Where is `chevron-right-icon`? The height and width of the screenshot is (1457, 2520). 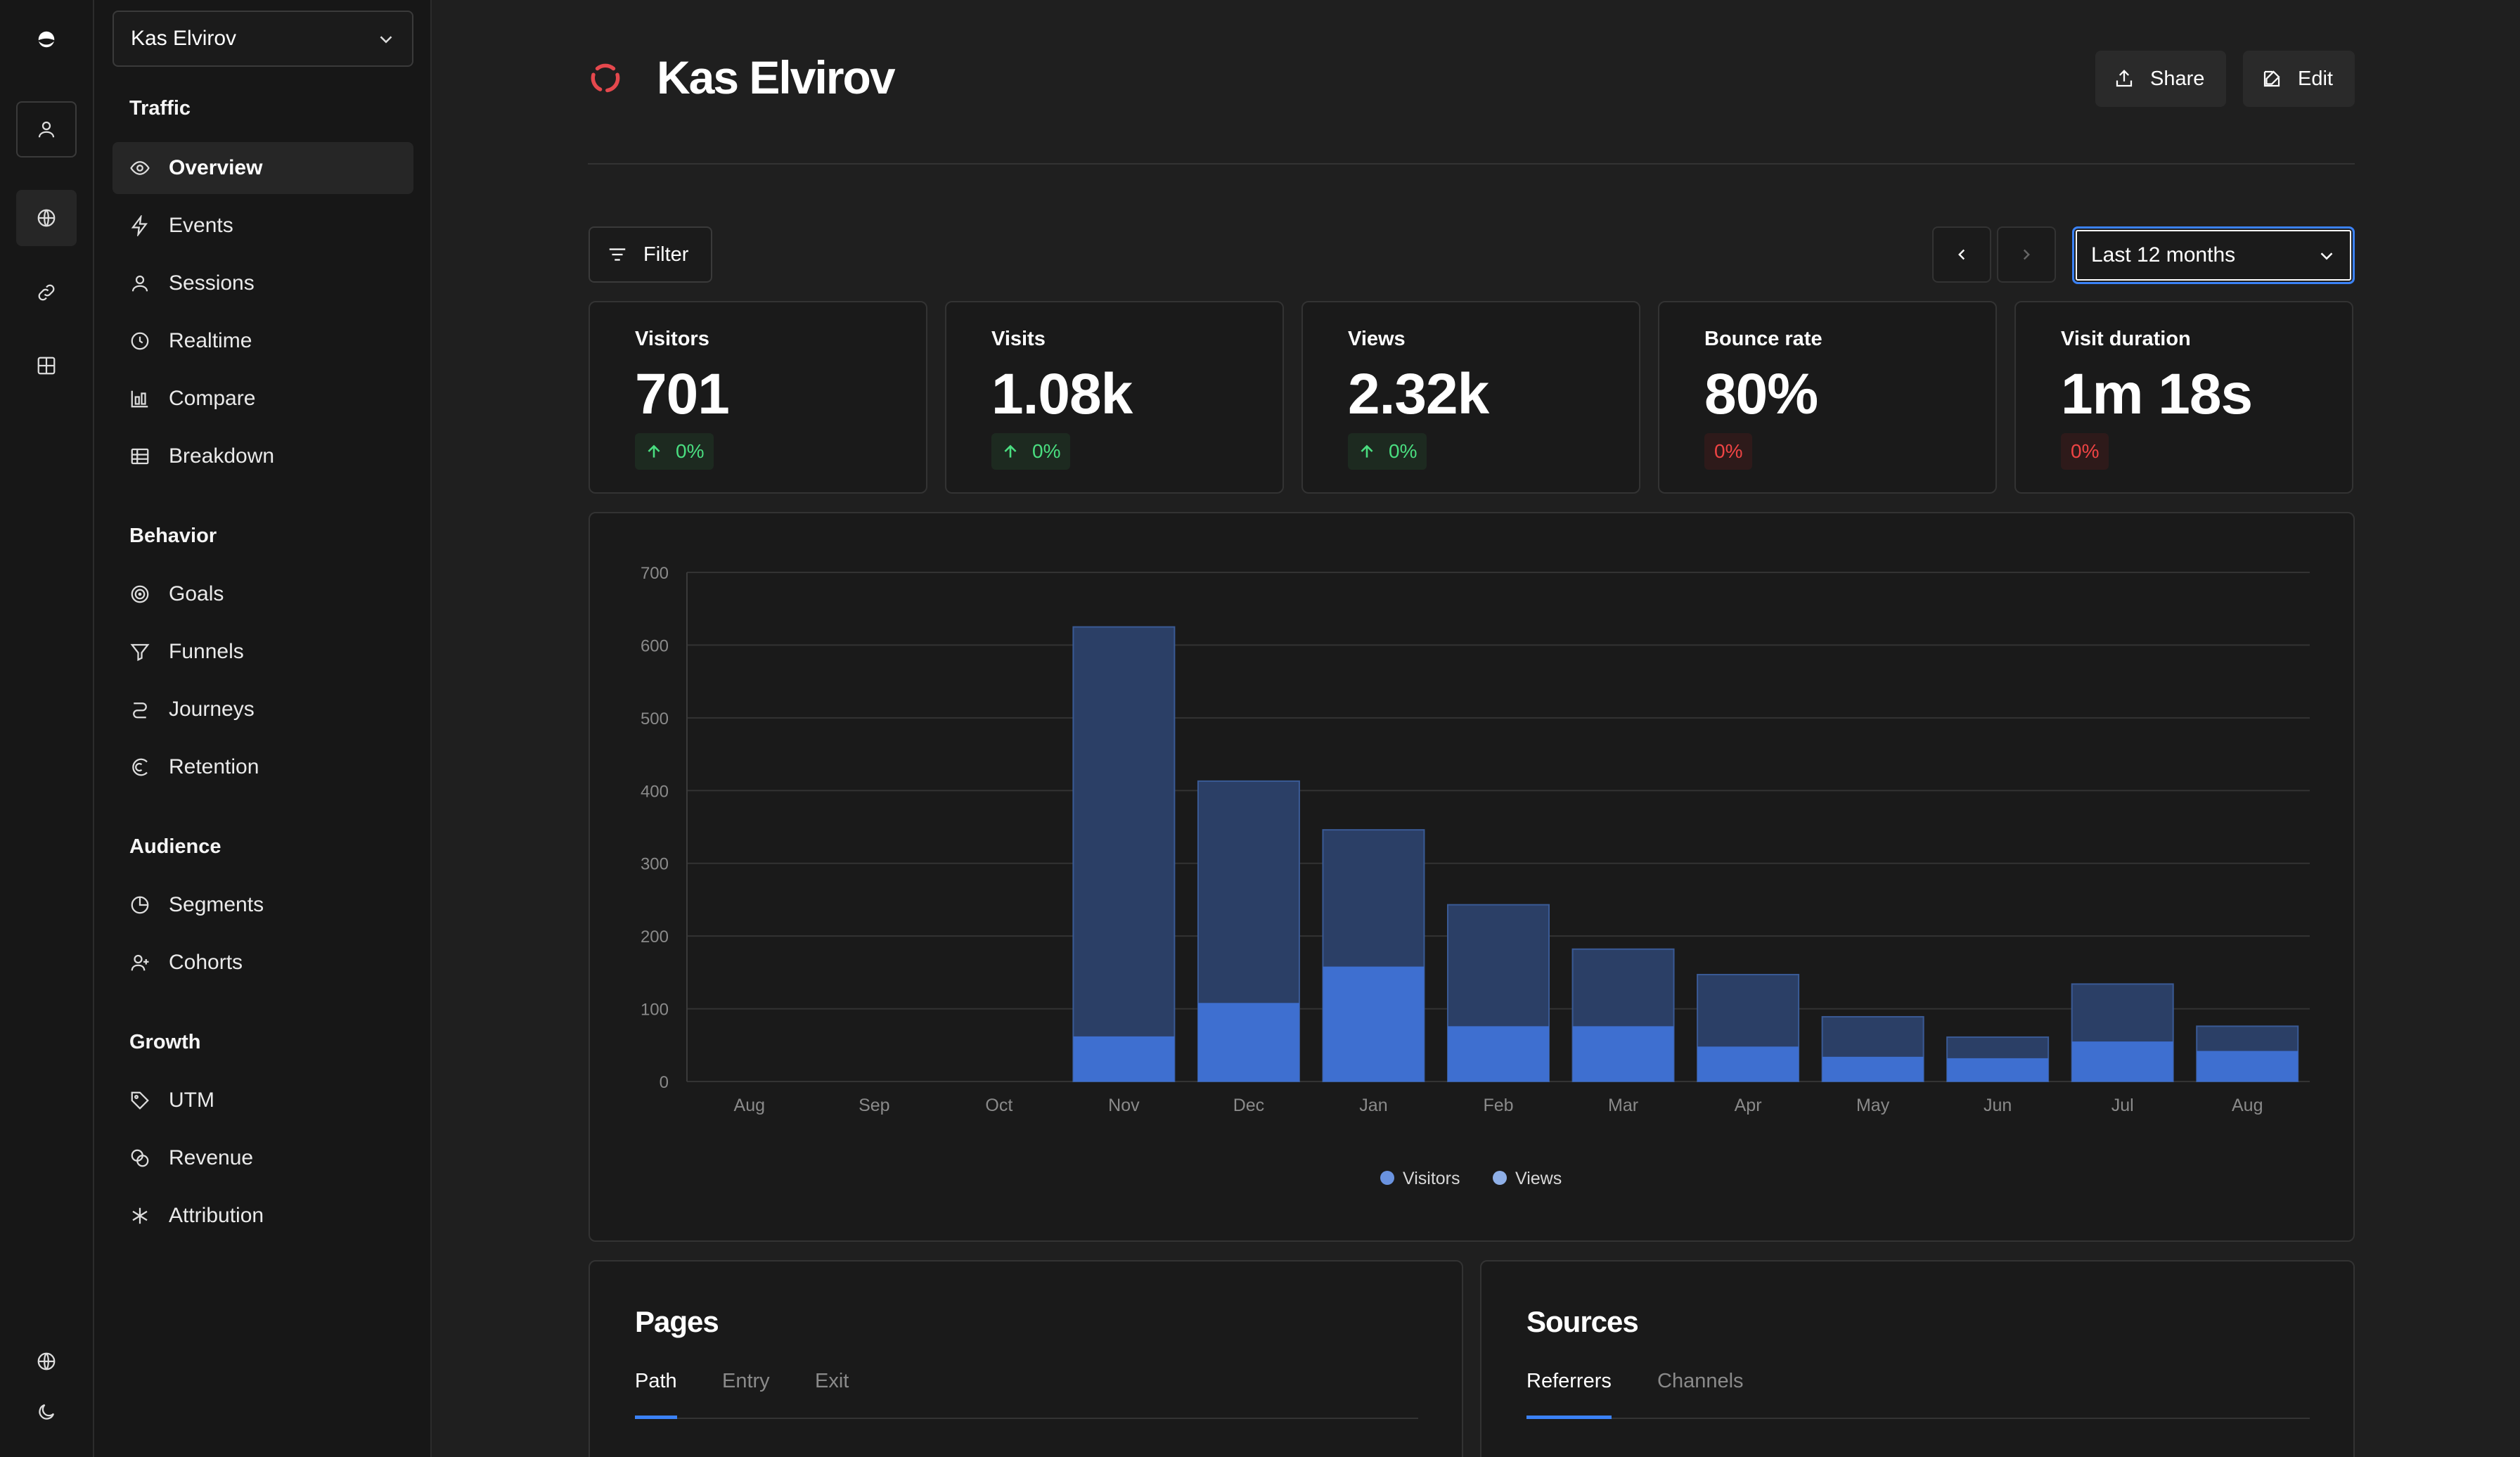 chevron-right-icon is located at coordinates (2027, 254).